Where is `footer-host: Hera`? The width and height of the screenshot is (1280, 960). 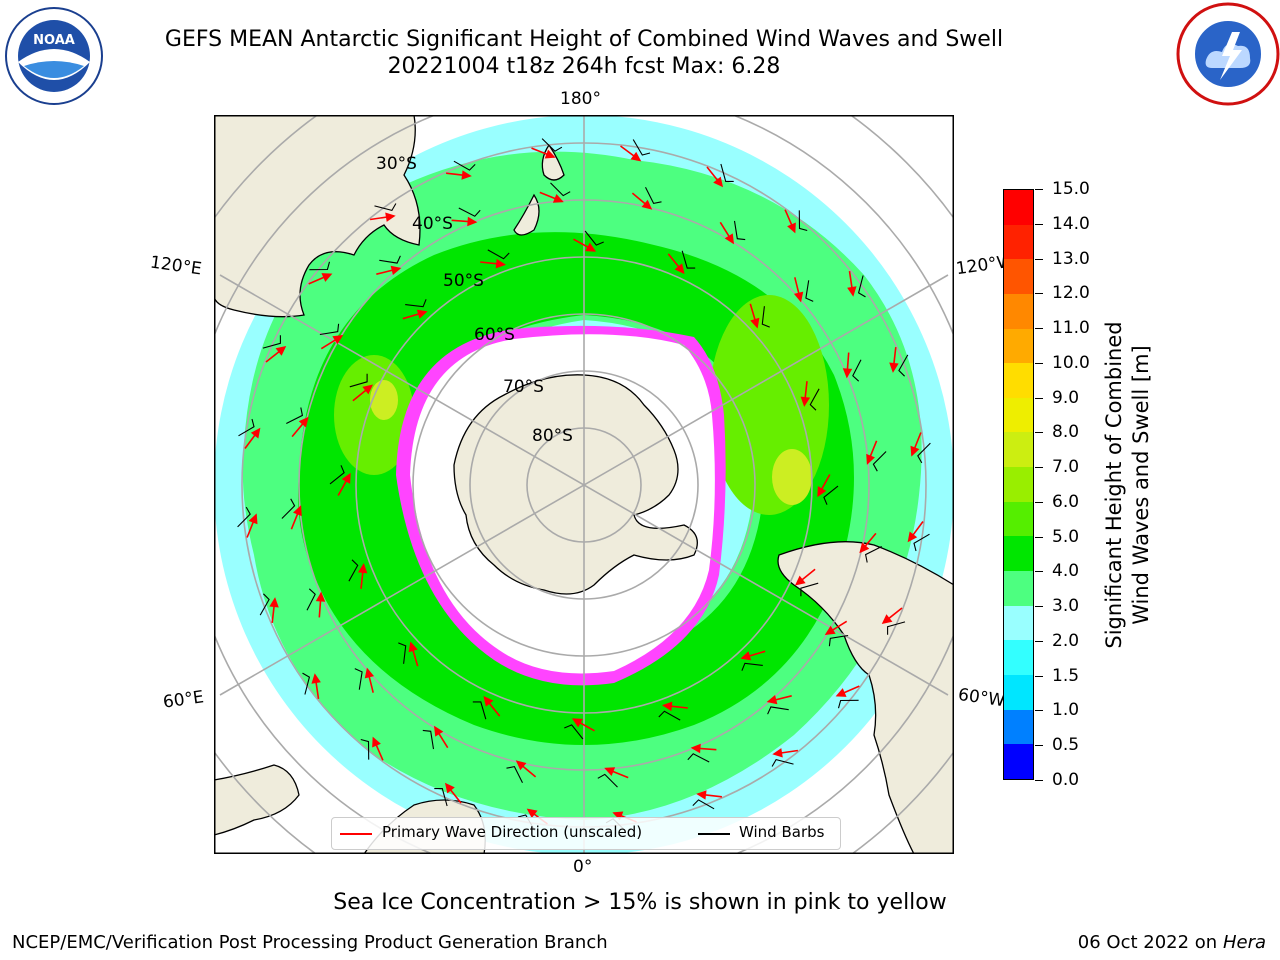
footer-host: Hera is located at coordinates (1244, 942).